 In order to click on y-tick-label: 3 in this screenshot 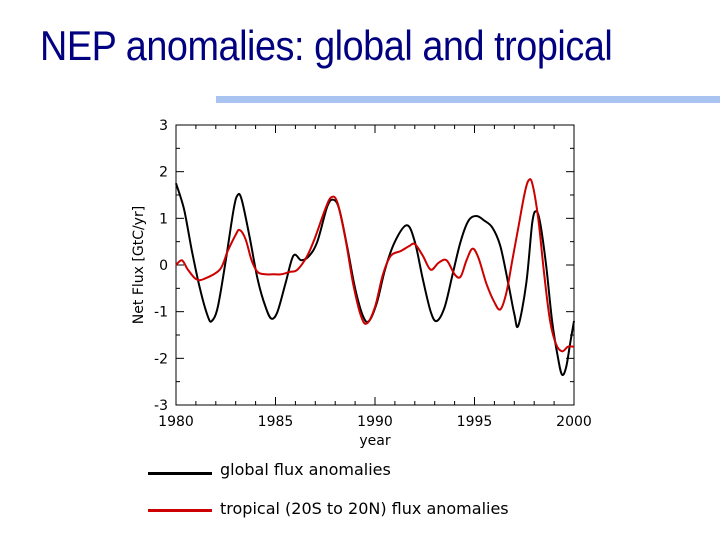, I will do `click(163, 126)`.